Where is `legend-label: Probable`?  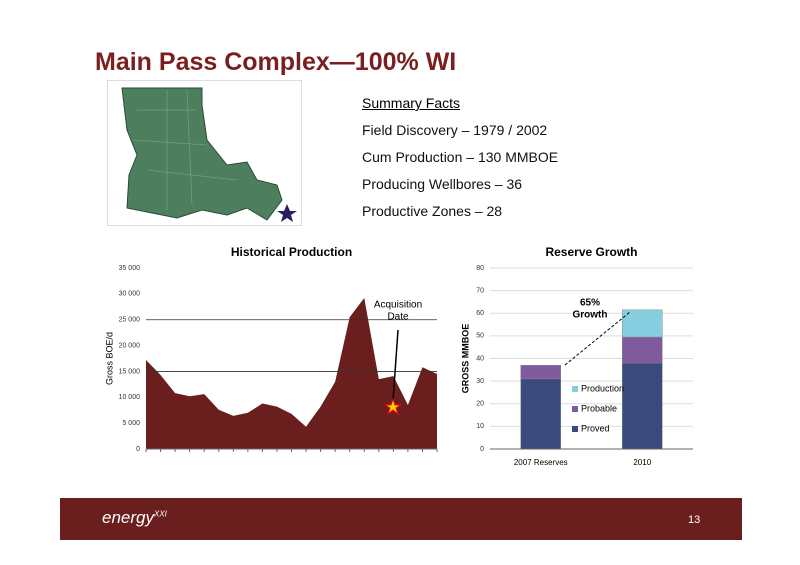 legend-label: Probable is located at coordinates (599, 408).